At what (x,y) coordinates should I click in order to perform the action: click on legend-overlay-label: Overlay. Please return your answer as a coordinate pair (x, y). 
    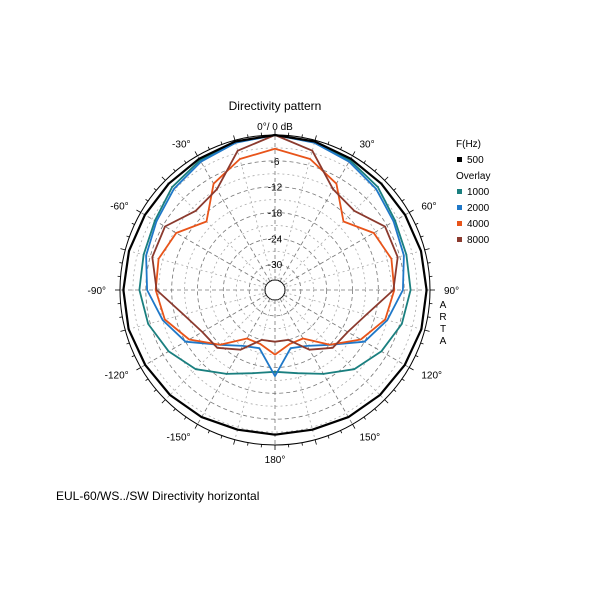
    Looking at the image, I should click on (473, 176).